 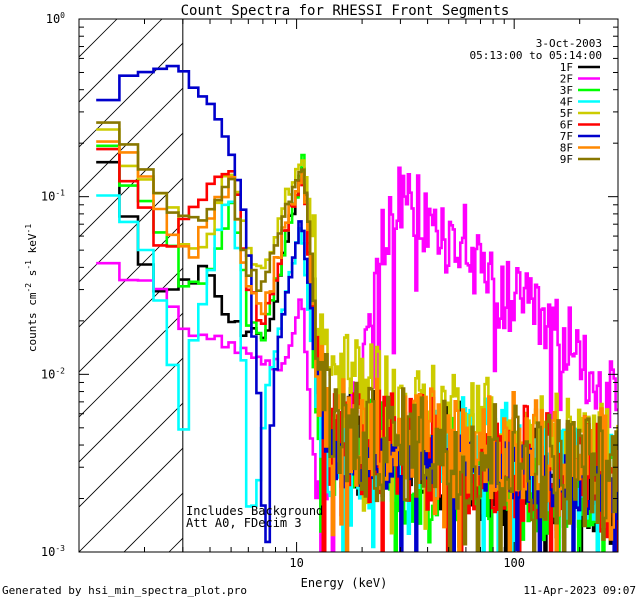 I want to click on hatch-region, so click(x=131, y=285).